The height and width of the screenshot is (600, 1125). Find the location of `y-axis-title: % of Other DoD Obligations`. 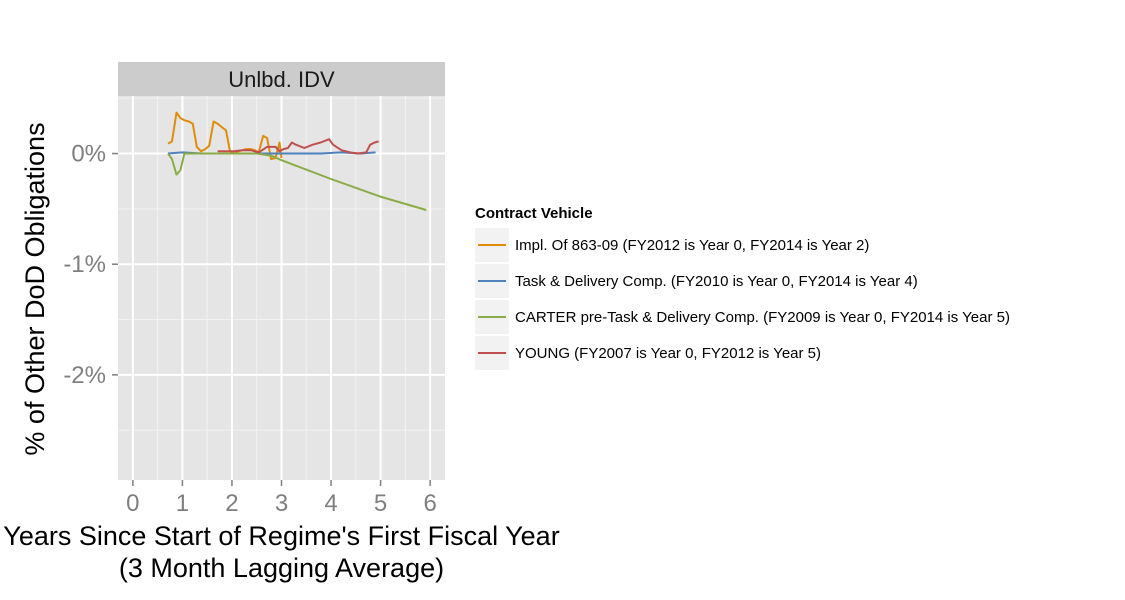

y-axis-title: % of Other DoD Obligations is located at coordinates (35, 288).